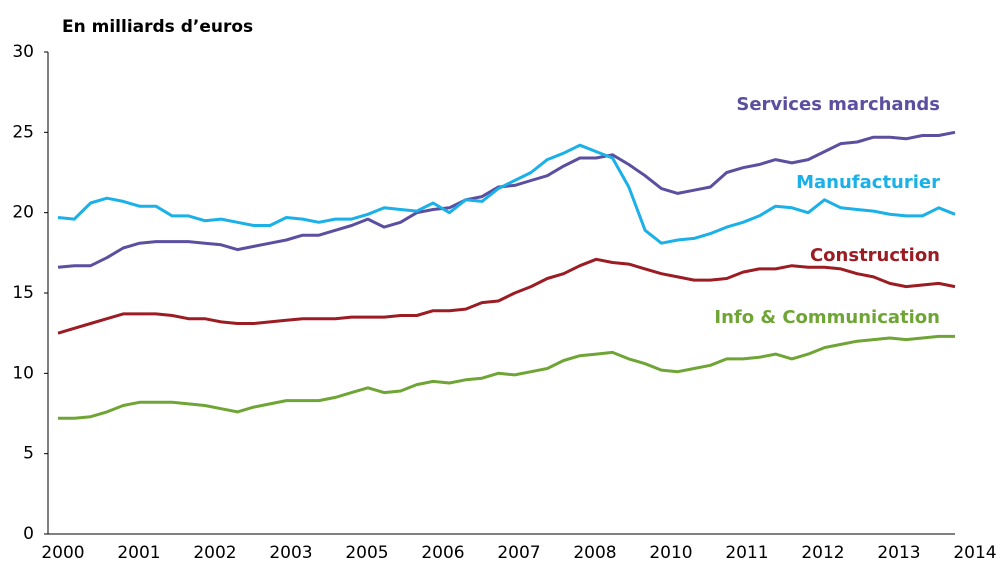  What do you see at coordinates (23, 373) in the screenshot?
I see `y-tick-label: 10` at bounding box center [23, 373].